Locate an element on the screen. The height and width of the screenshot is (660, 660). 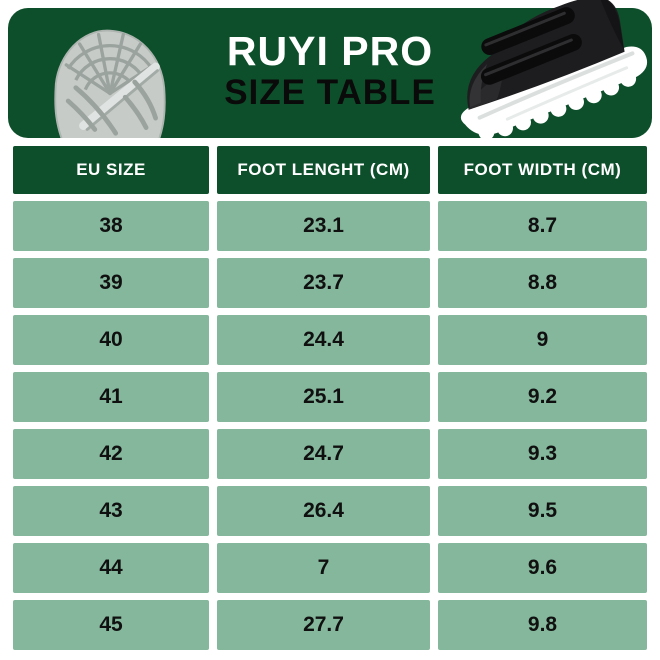
eu-size-cell: 39 is located at coordinates (111, 283).